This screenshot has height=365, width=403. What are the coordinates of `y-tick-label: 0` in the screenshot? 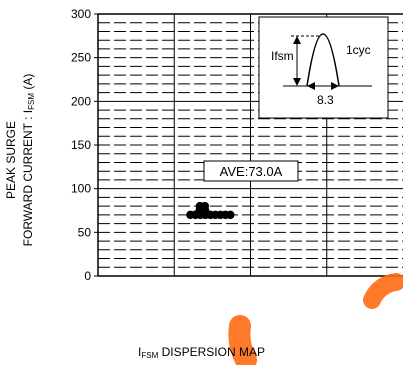 It's located at (87, 276).